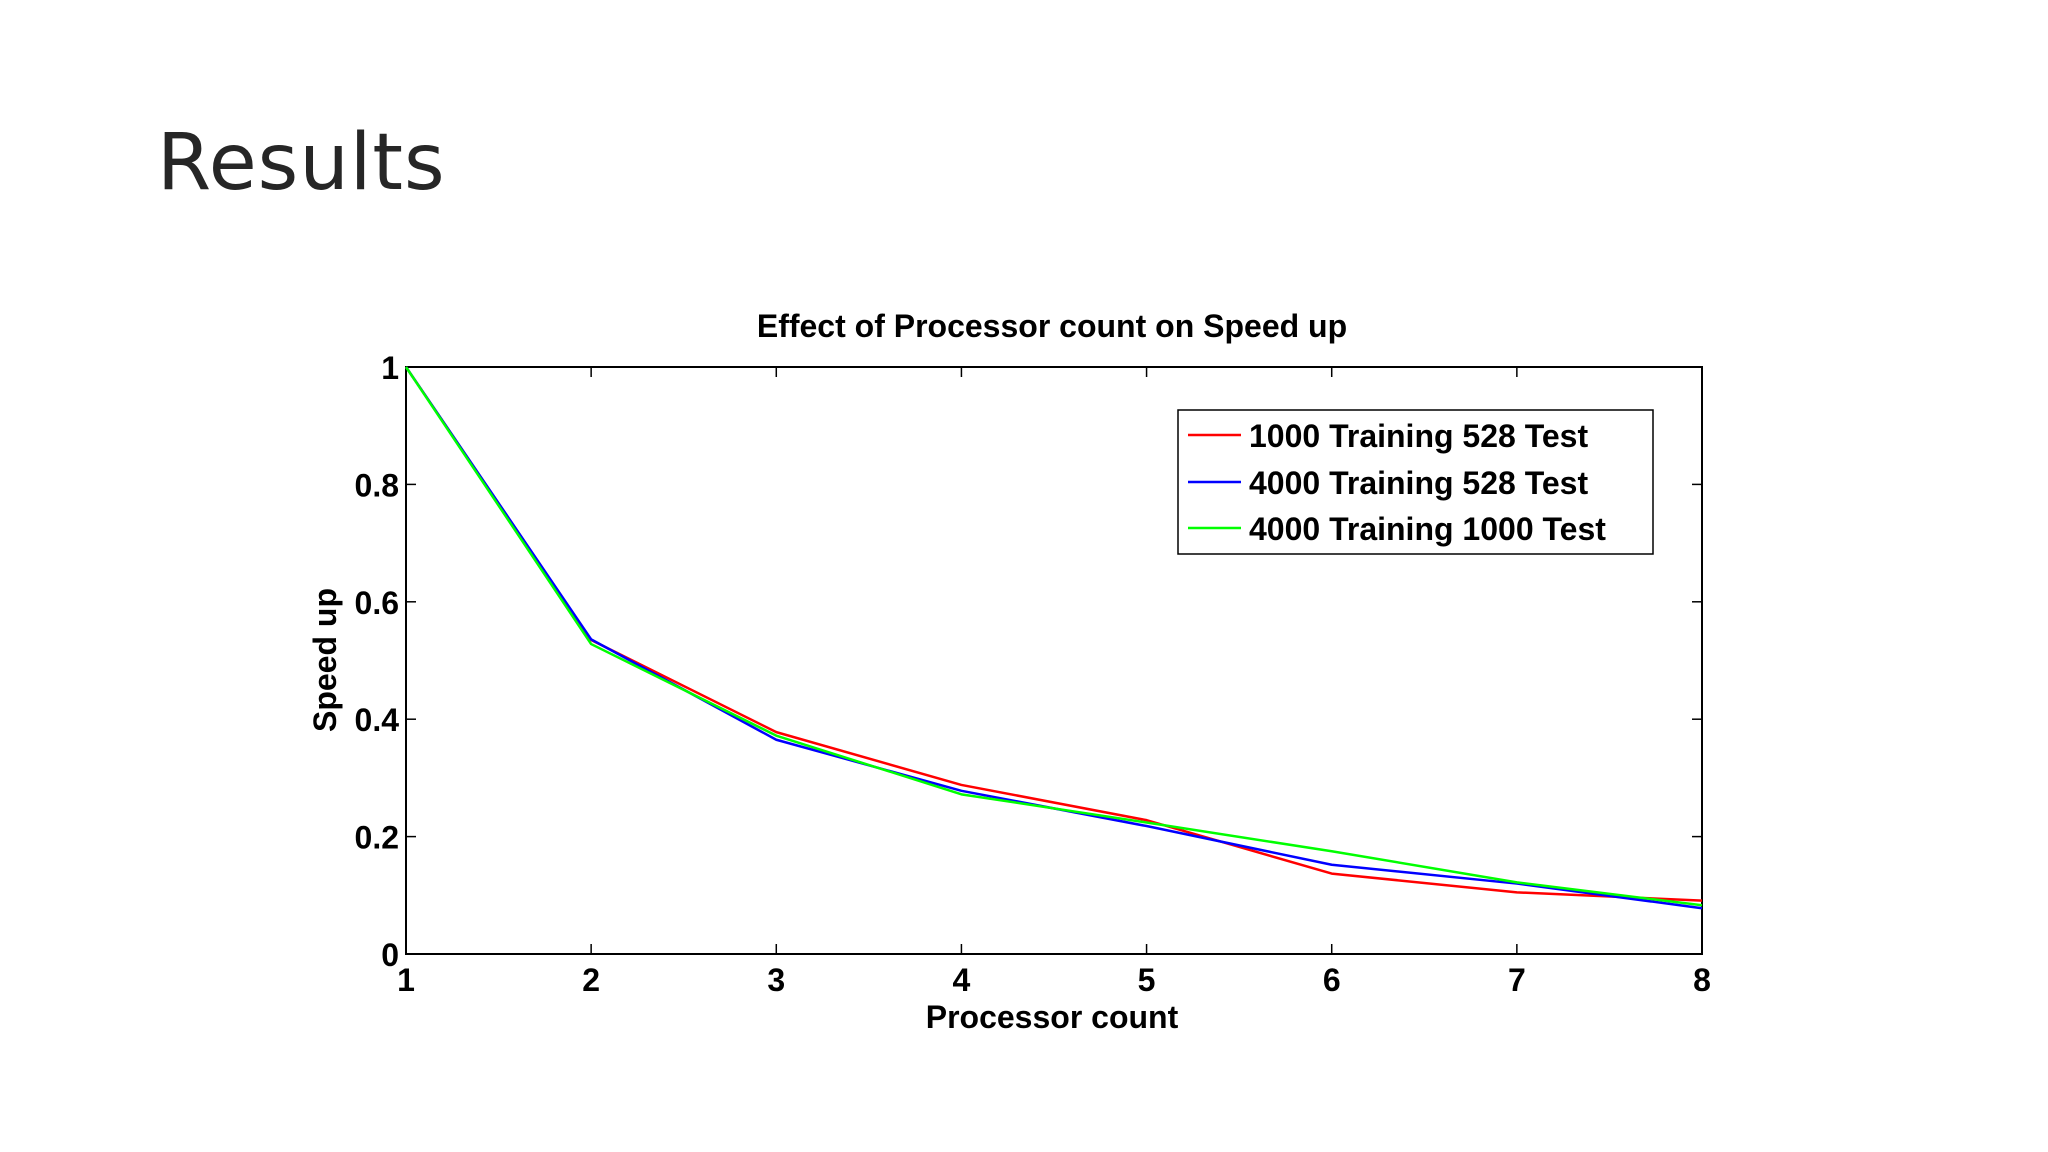 The height and width of the screenshot is (1152, 2048). I want to click on legend-label-4000-training-528-test: 4000 Training 528 Test, so click(1418, 483).